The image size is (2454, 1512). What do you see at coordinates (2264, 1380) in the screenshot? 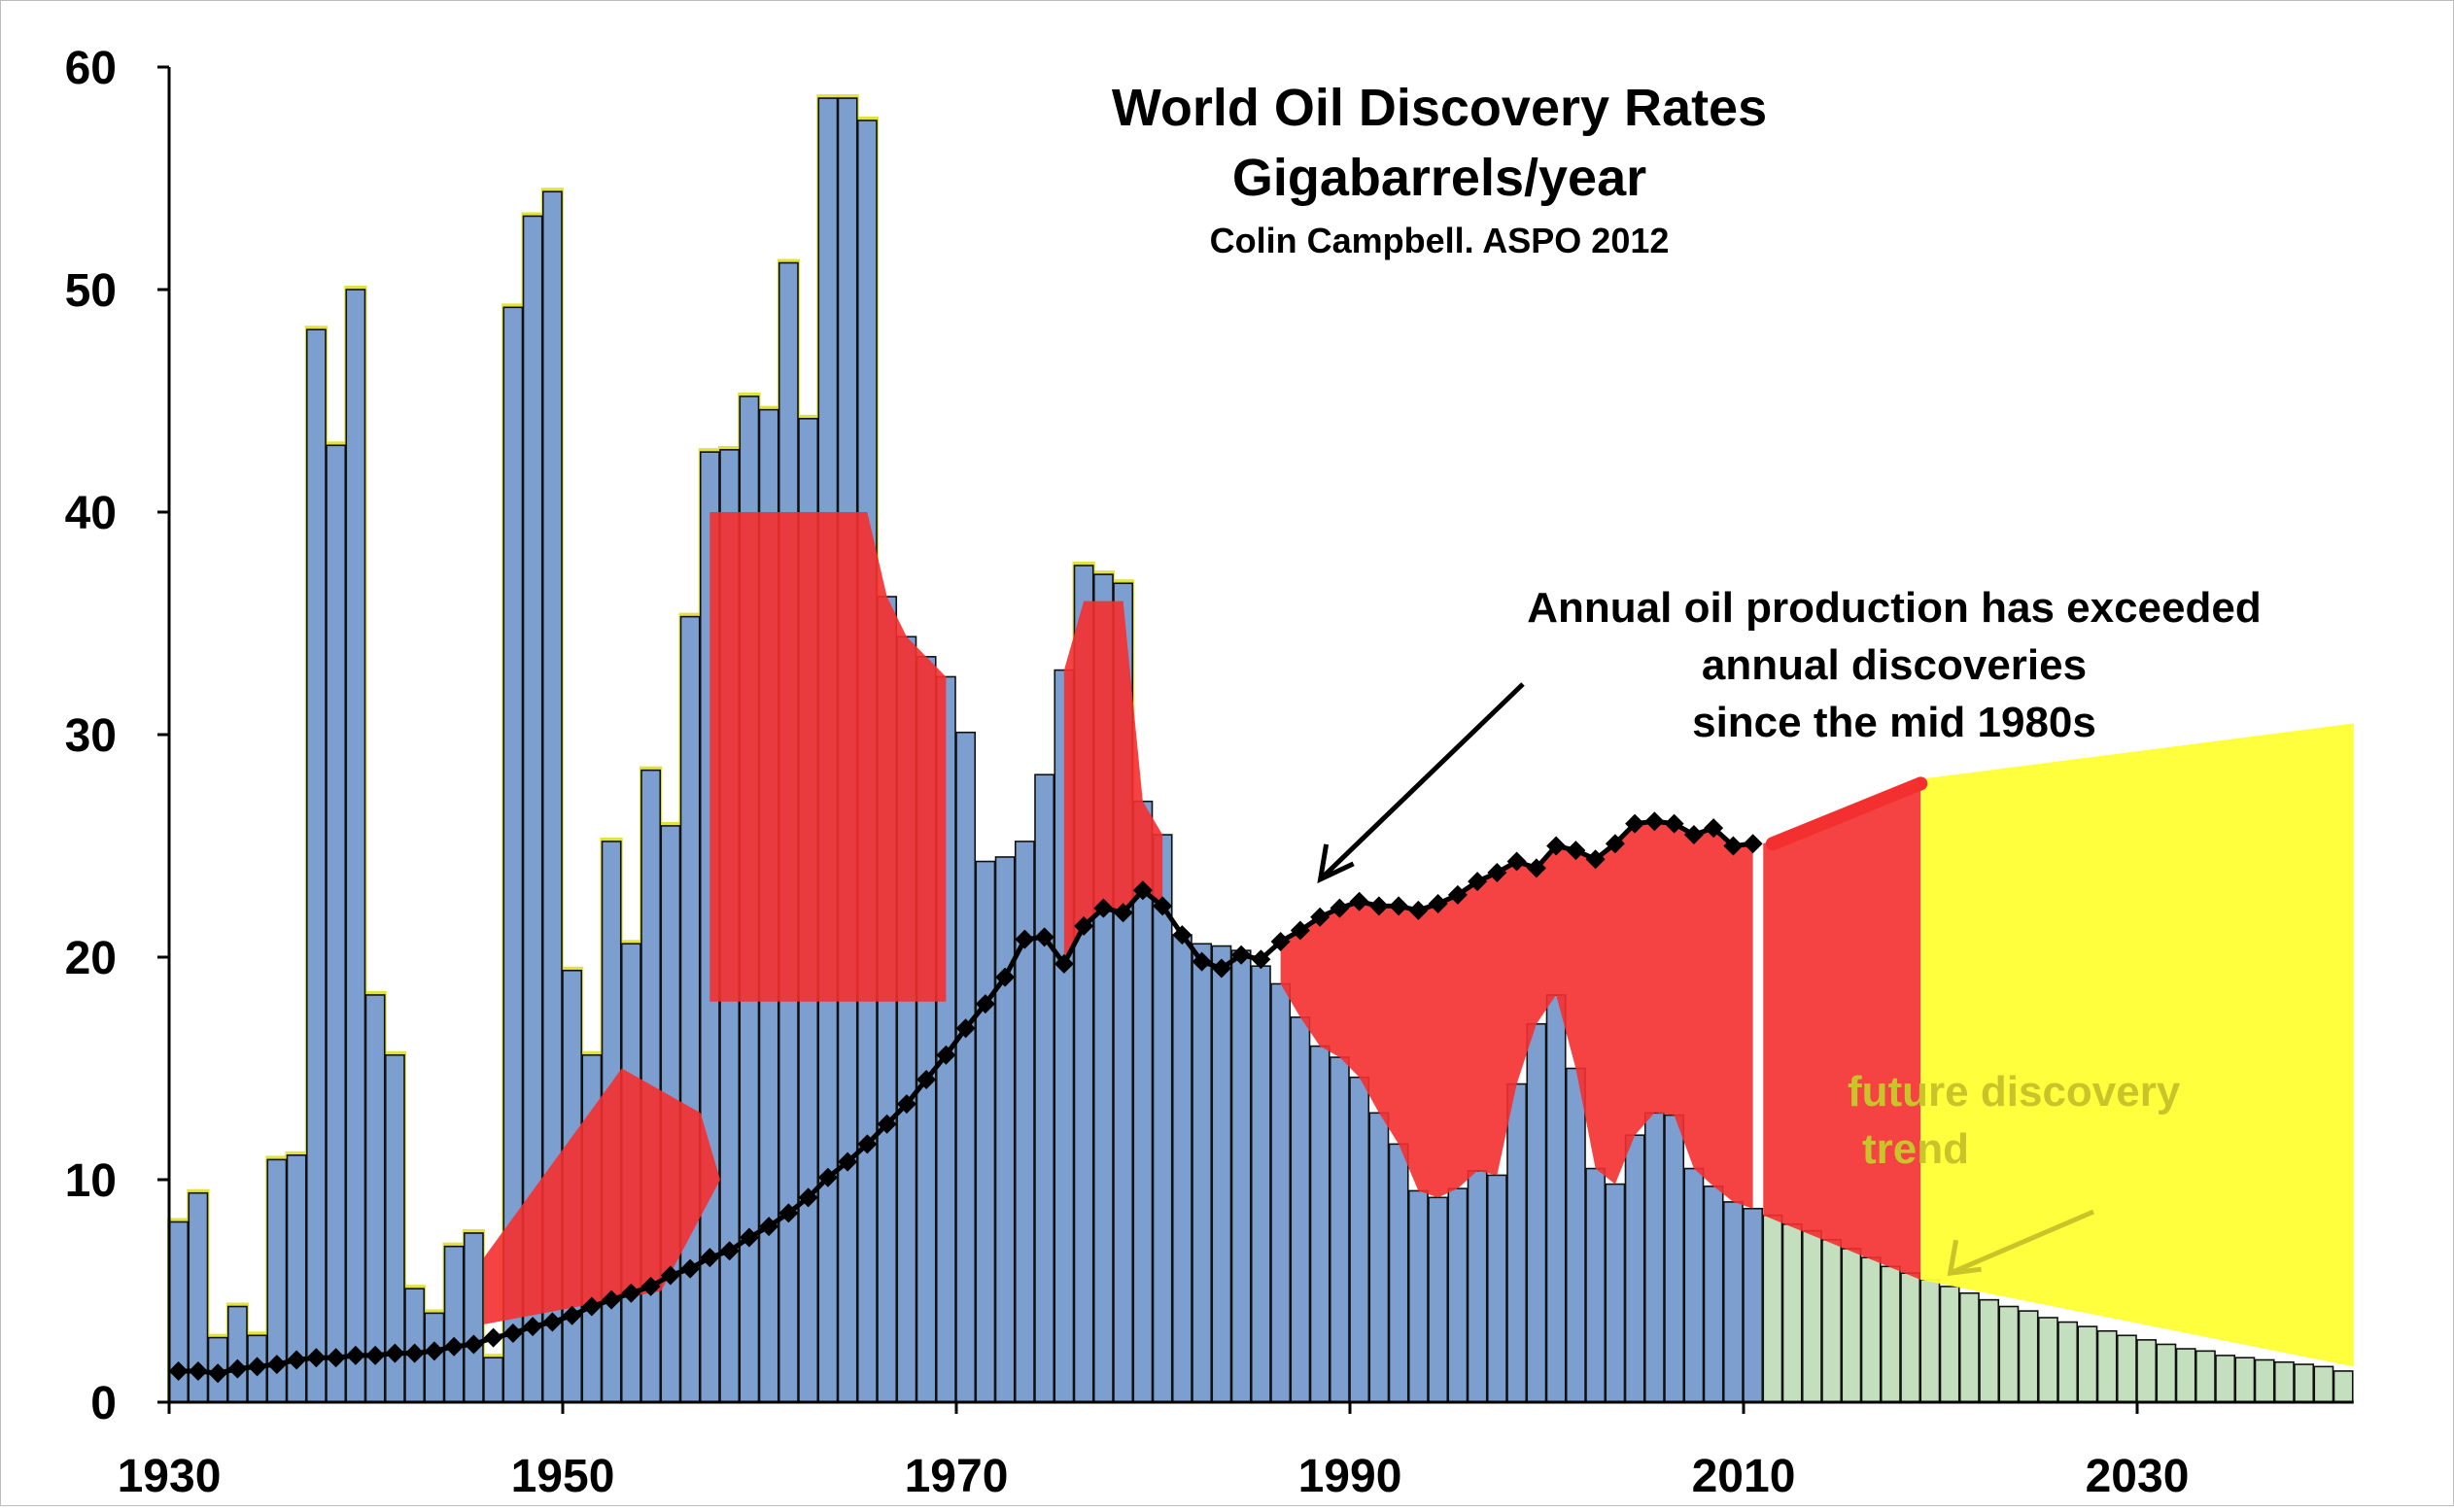
I see `projected-bar-2036` at bounding box center [2264, 1380].